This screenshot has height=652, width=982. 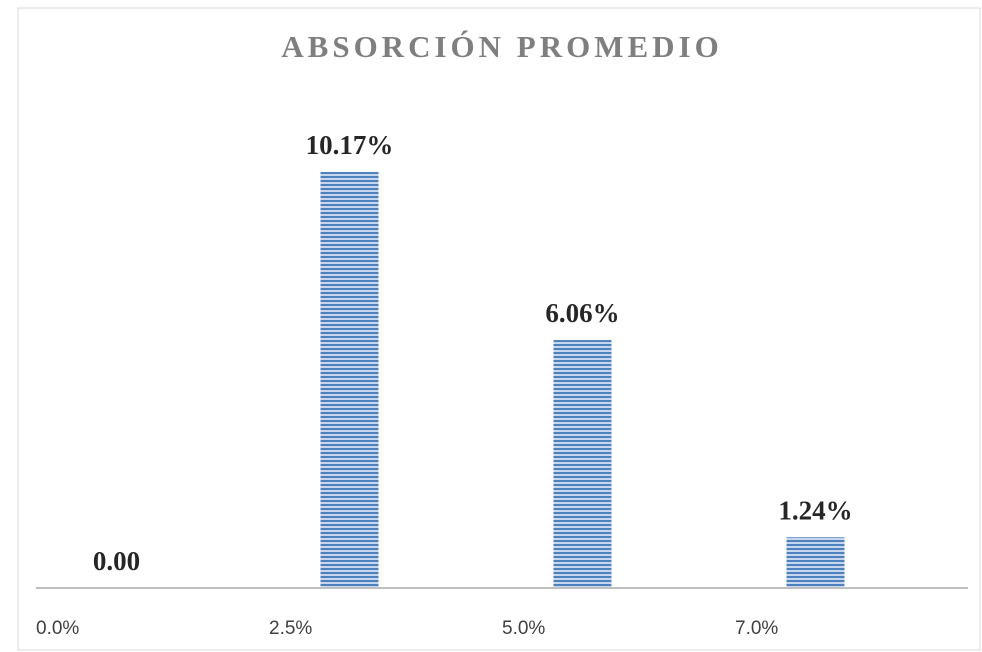 I want to click on x-tick-label: 5.0%, so click(x=523, y=628).